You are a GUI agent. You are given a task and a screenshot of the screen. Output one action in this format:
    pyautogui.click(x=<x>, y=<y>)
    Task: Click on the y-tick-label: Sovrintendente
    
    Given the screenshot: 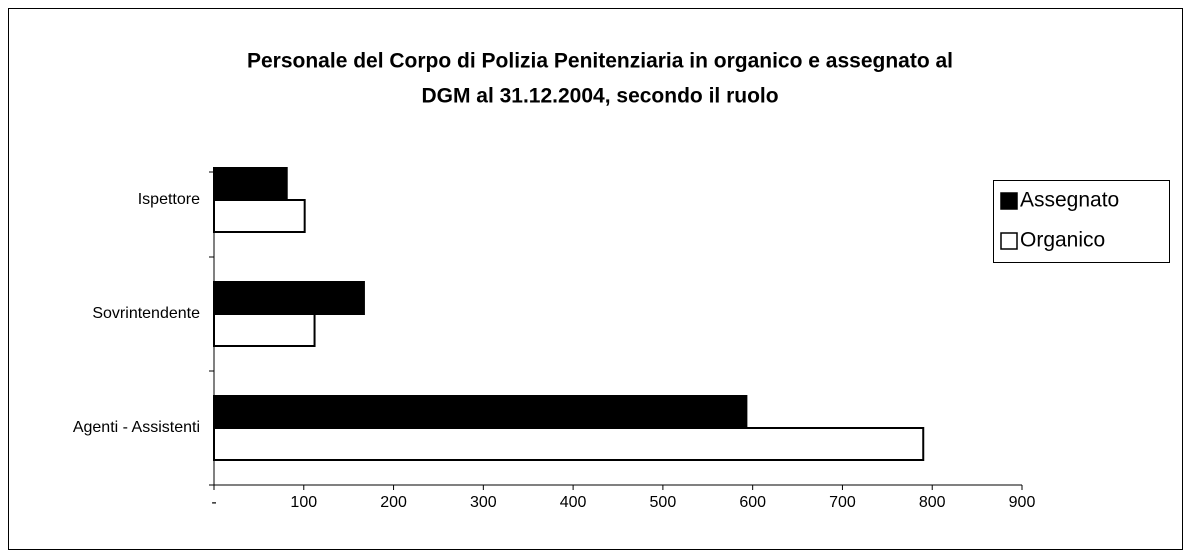 What is the action you would take?
    pyautogui.click(x=146, y=313)
    